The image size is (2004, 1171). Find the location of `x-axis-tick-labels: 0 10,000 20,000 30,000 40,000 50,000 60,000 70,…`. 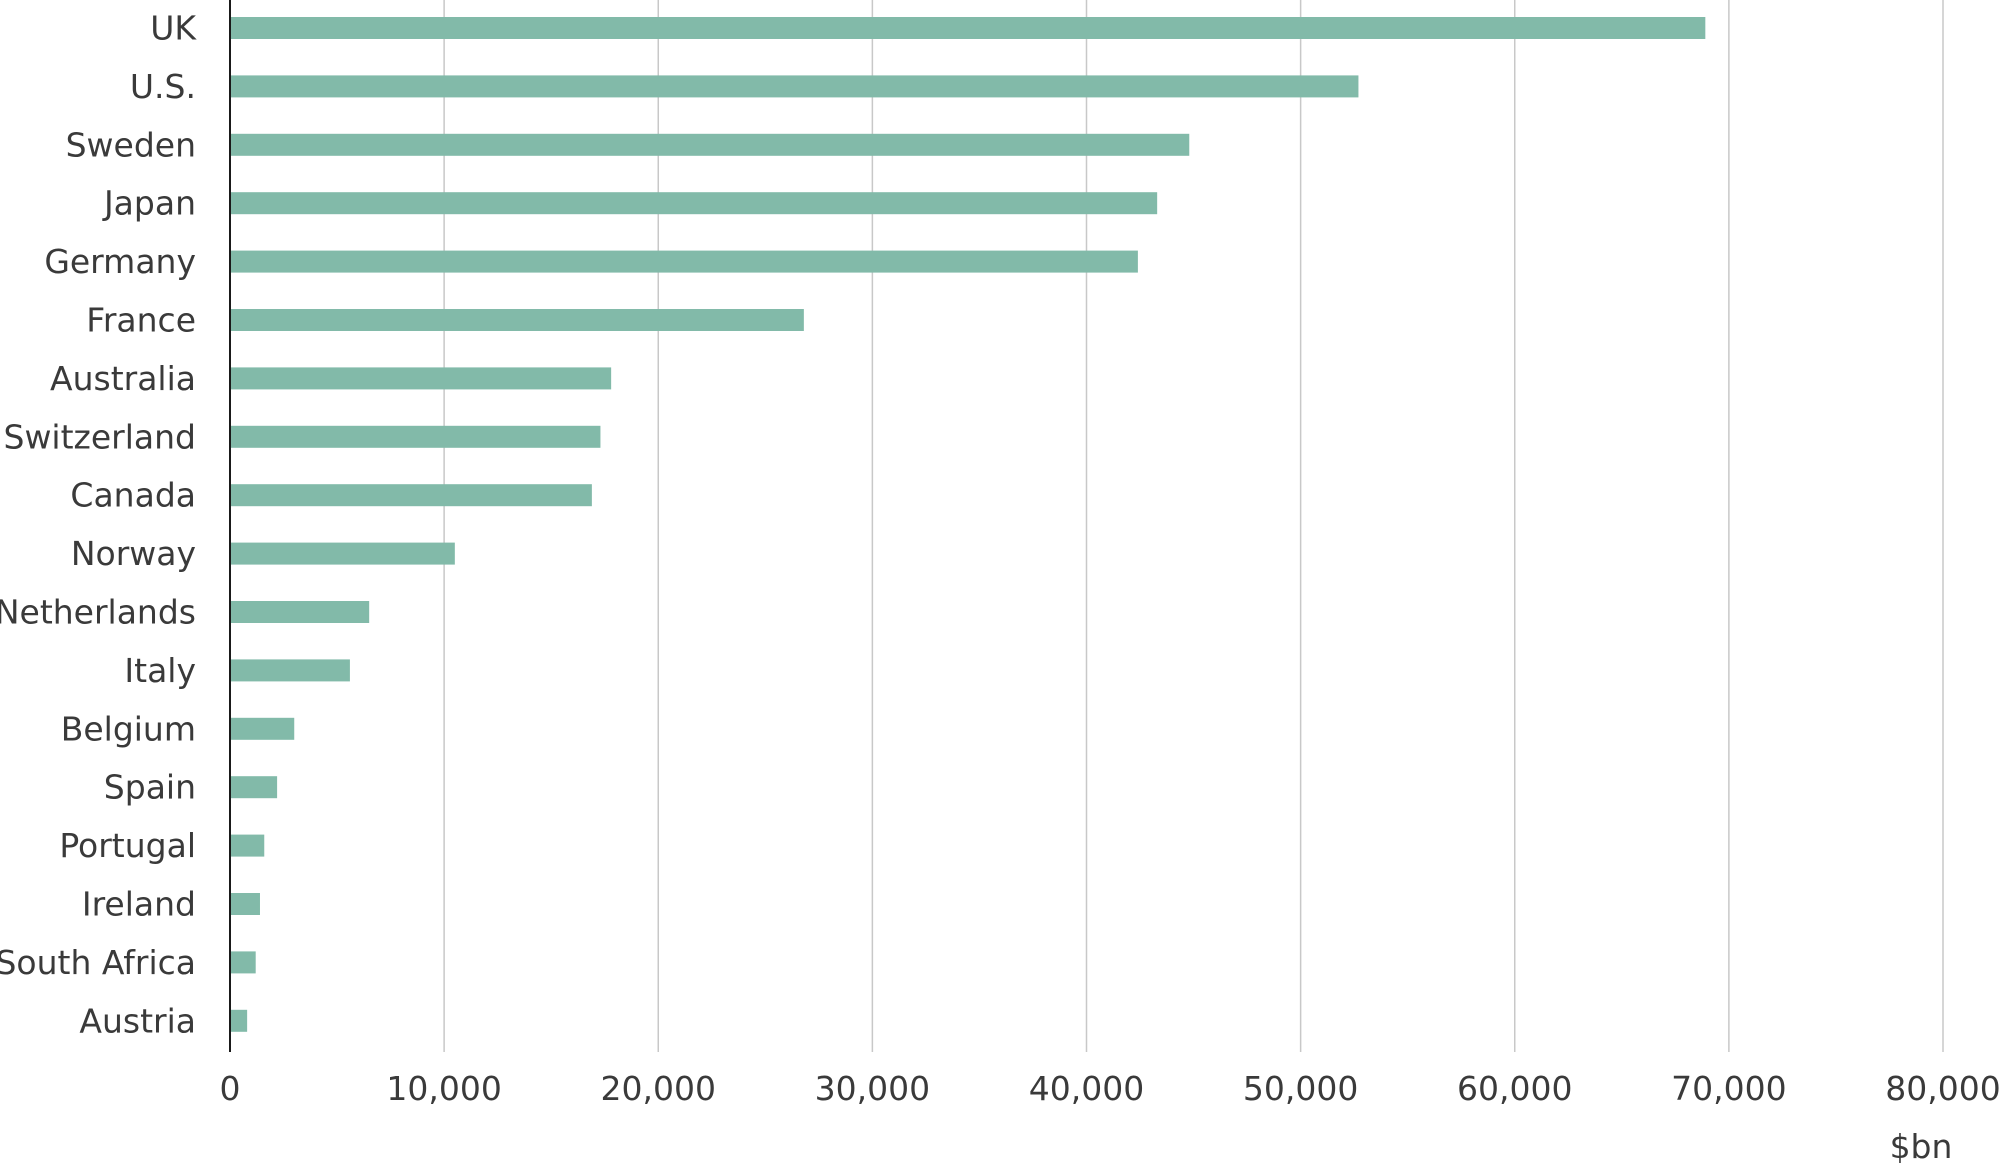

x-axis-tick-labels: 0 10,000 20,000 30,000 40,000 50,000 60,000 70,… is located at coordinates (1110, 1088).